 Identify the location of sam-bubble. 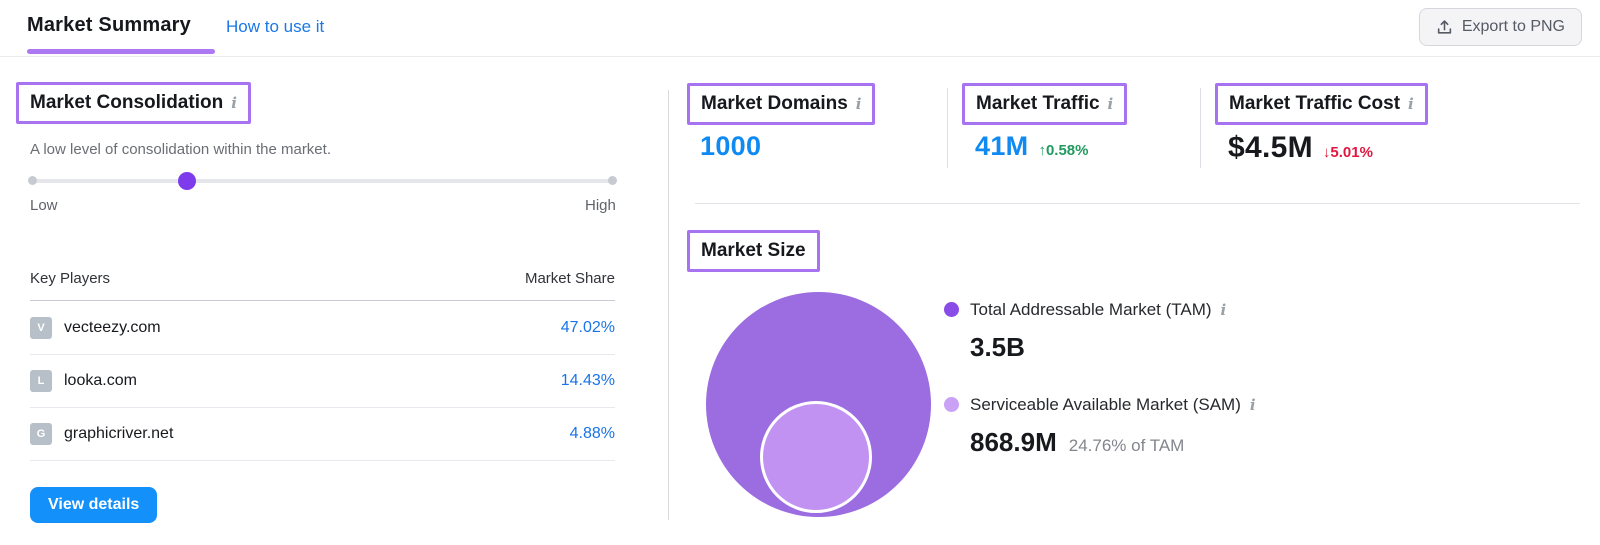
(816, 457).